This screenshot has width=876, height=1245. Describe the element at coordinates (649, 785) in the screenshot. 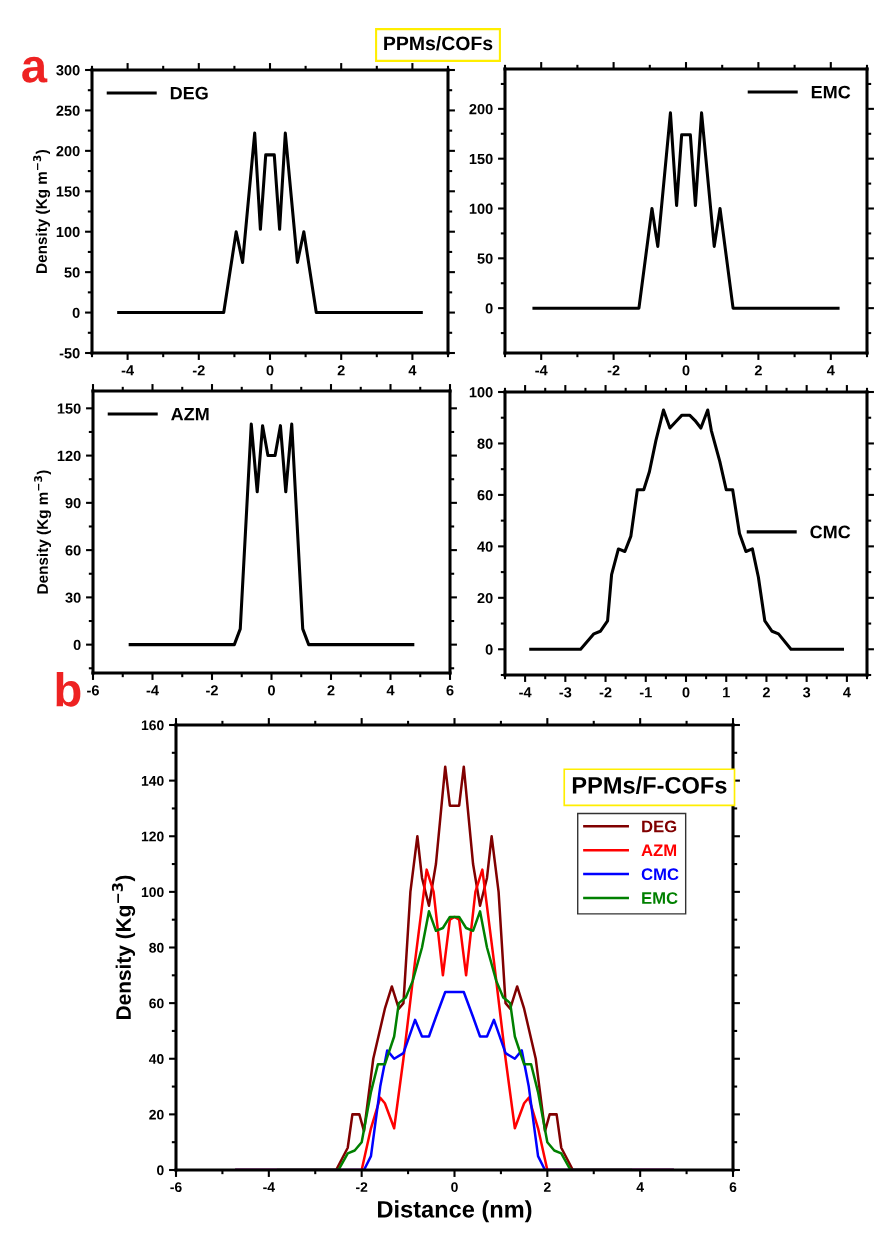

I see `annotation: PPMs/F-COFs` at that location.